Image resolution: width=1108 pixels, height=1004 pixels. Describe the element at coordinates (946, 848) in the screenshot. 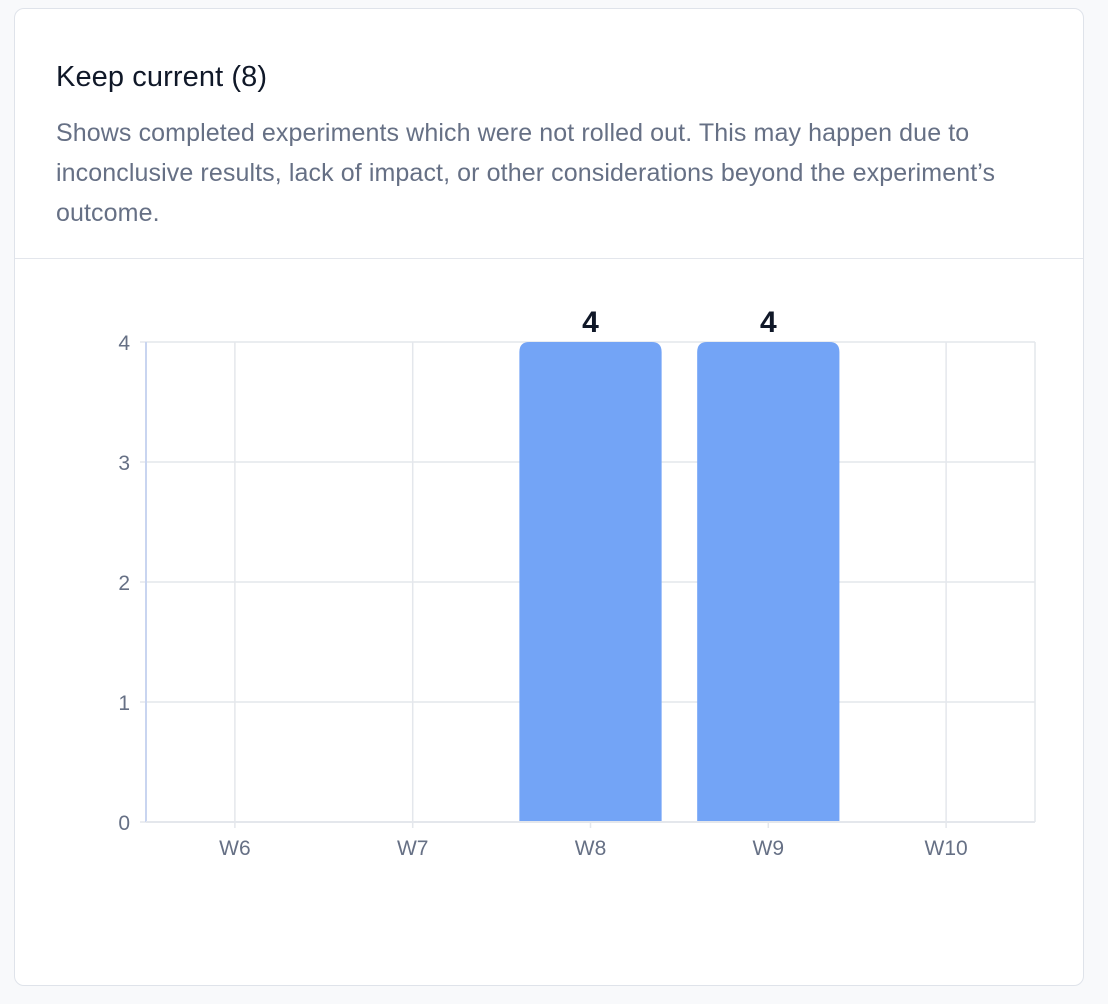

I see `x-tick-label: W10` at that location.